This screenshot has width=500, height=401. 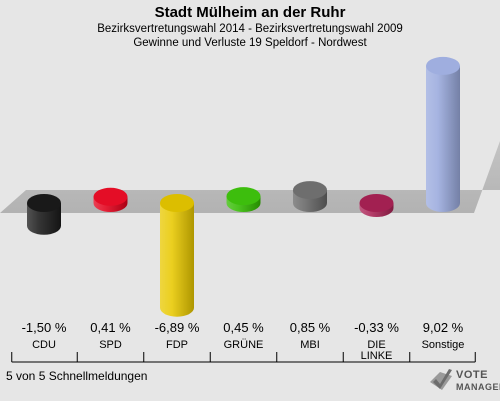 What do you see at coordinates (110, 327) in the screenshot?
I see `value-label-1: 0,41 %` at bounding box center [110, 327].